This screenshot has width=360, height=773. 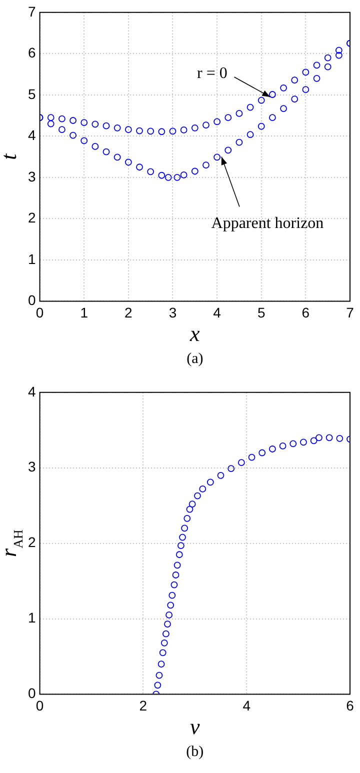 What do you see at coordinates (261, 312) in the screenshot?
I see `x-tick-label: 5` at bounding box center [261, 312].